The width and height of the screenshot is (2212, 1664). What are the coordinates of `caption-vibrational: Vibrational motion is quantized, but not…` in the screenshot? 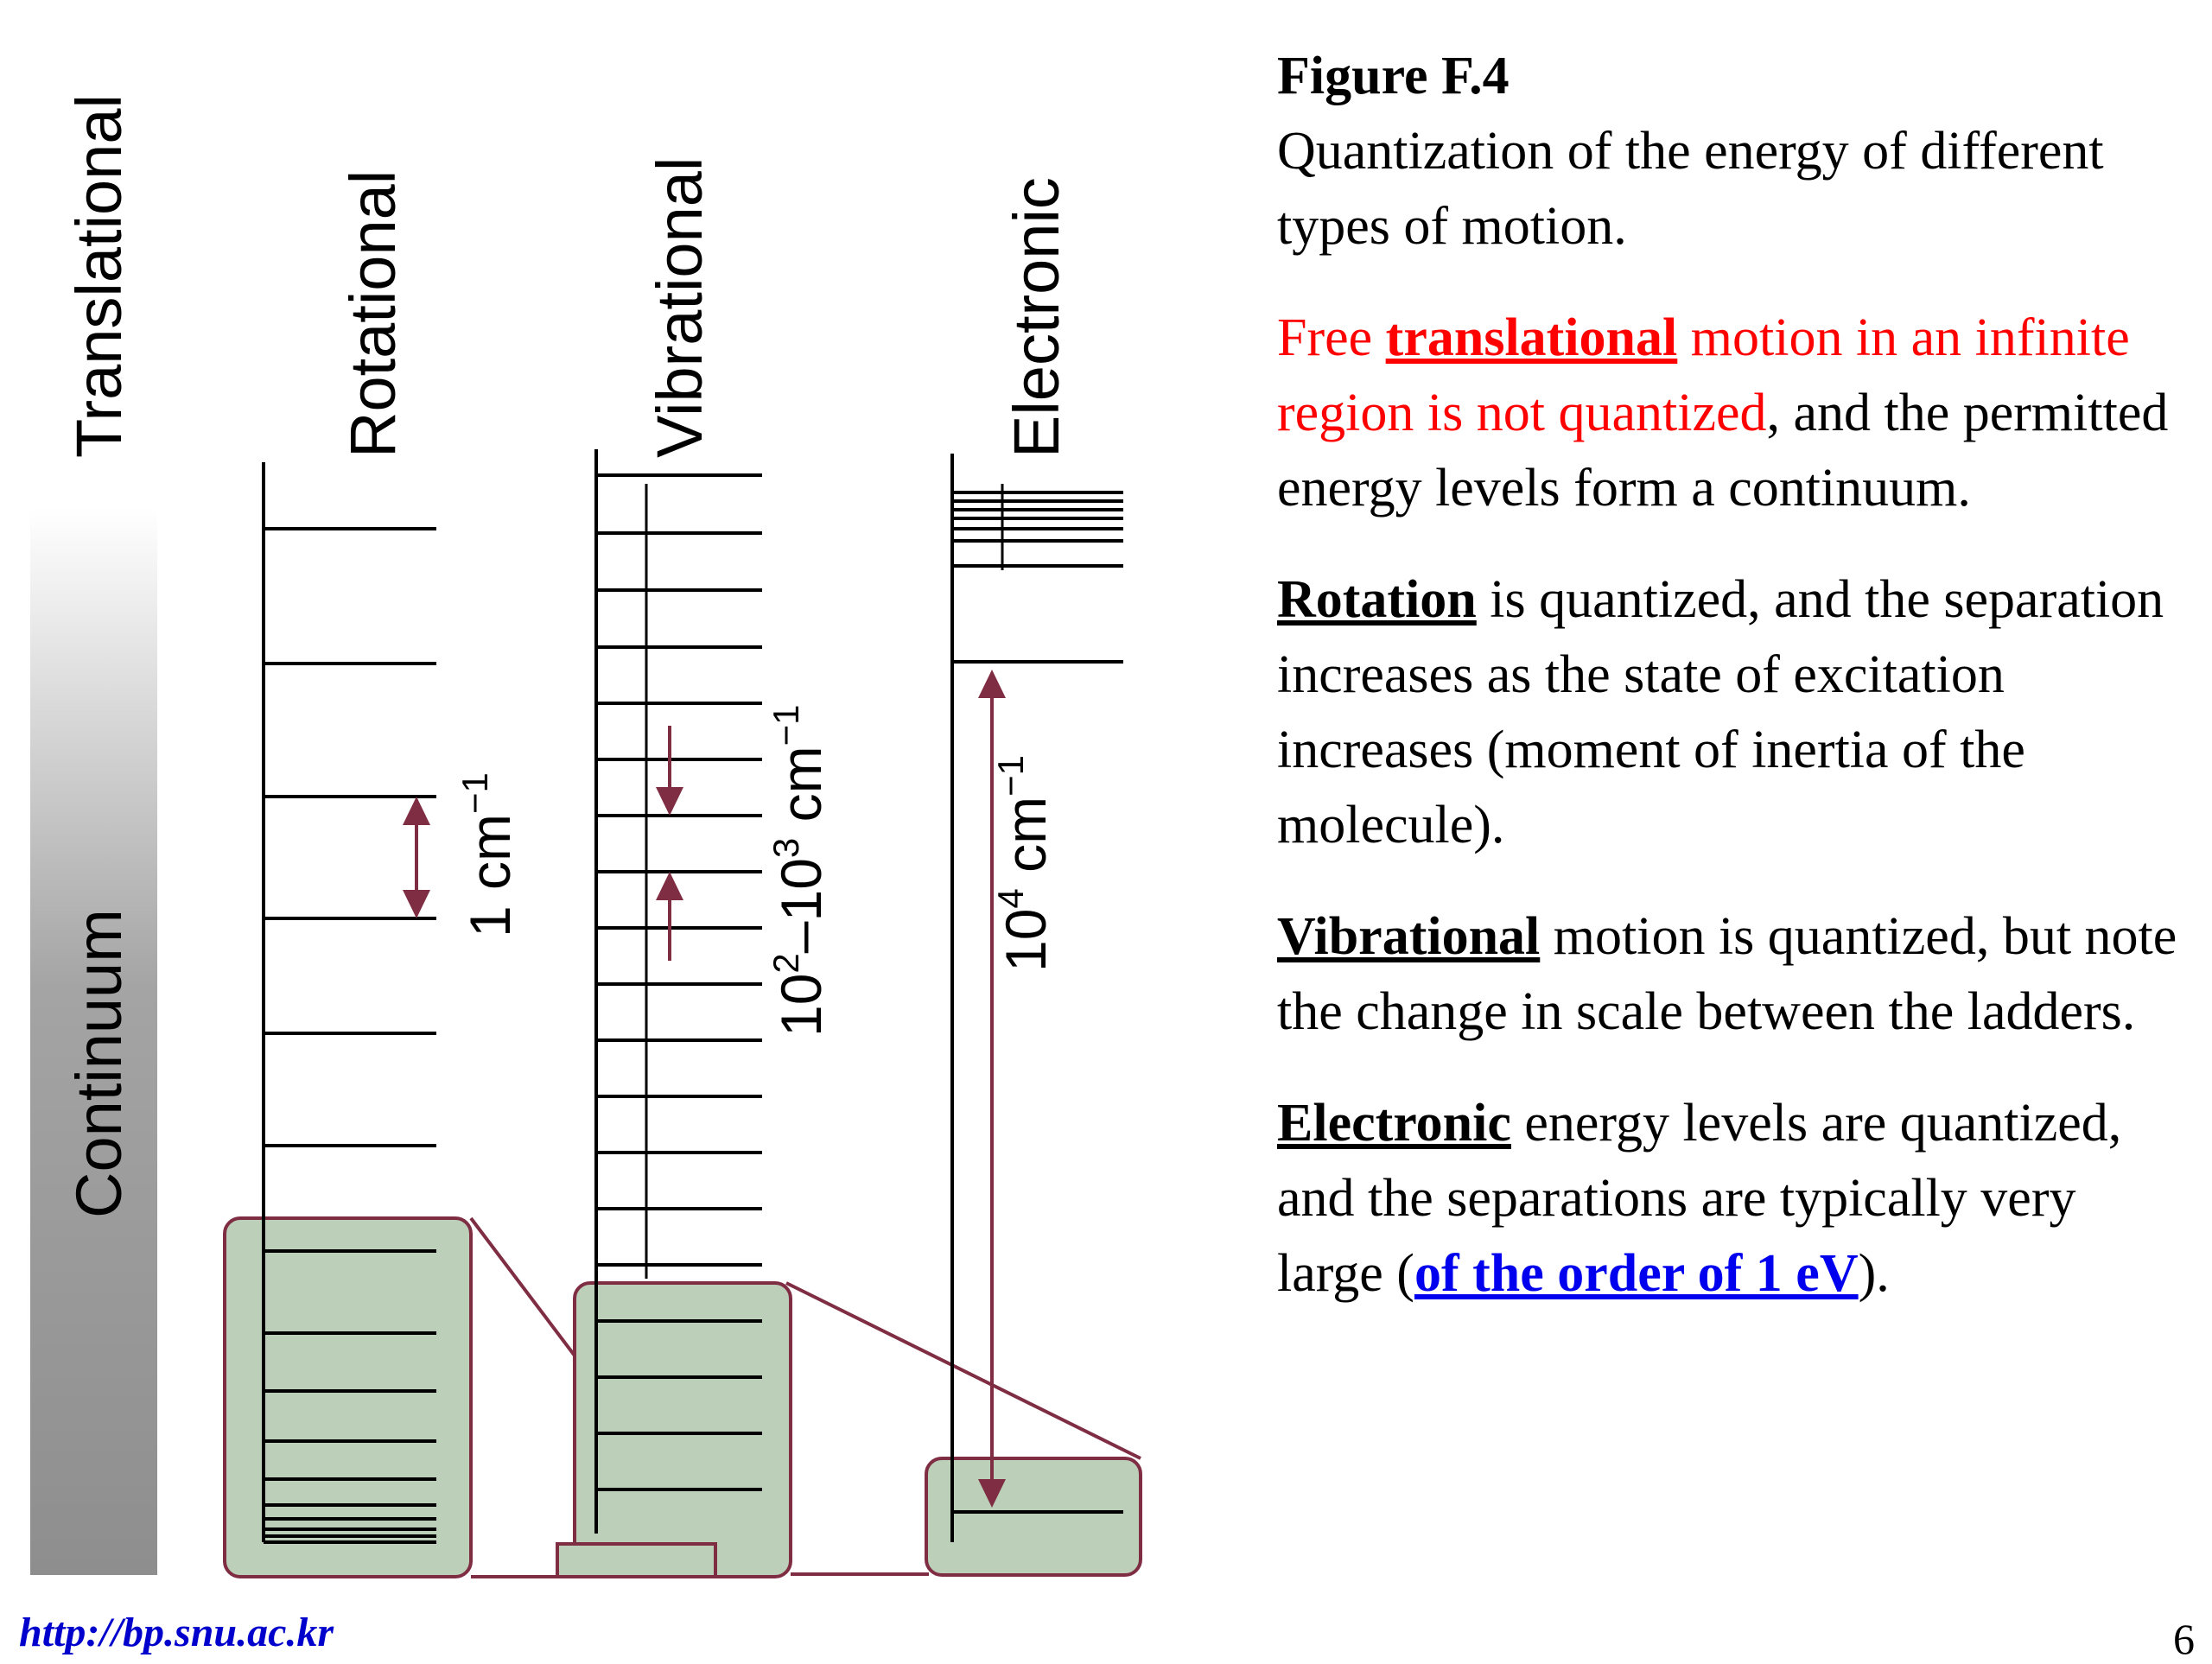 It's located at (1735, 974).